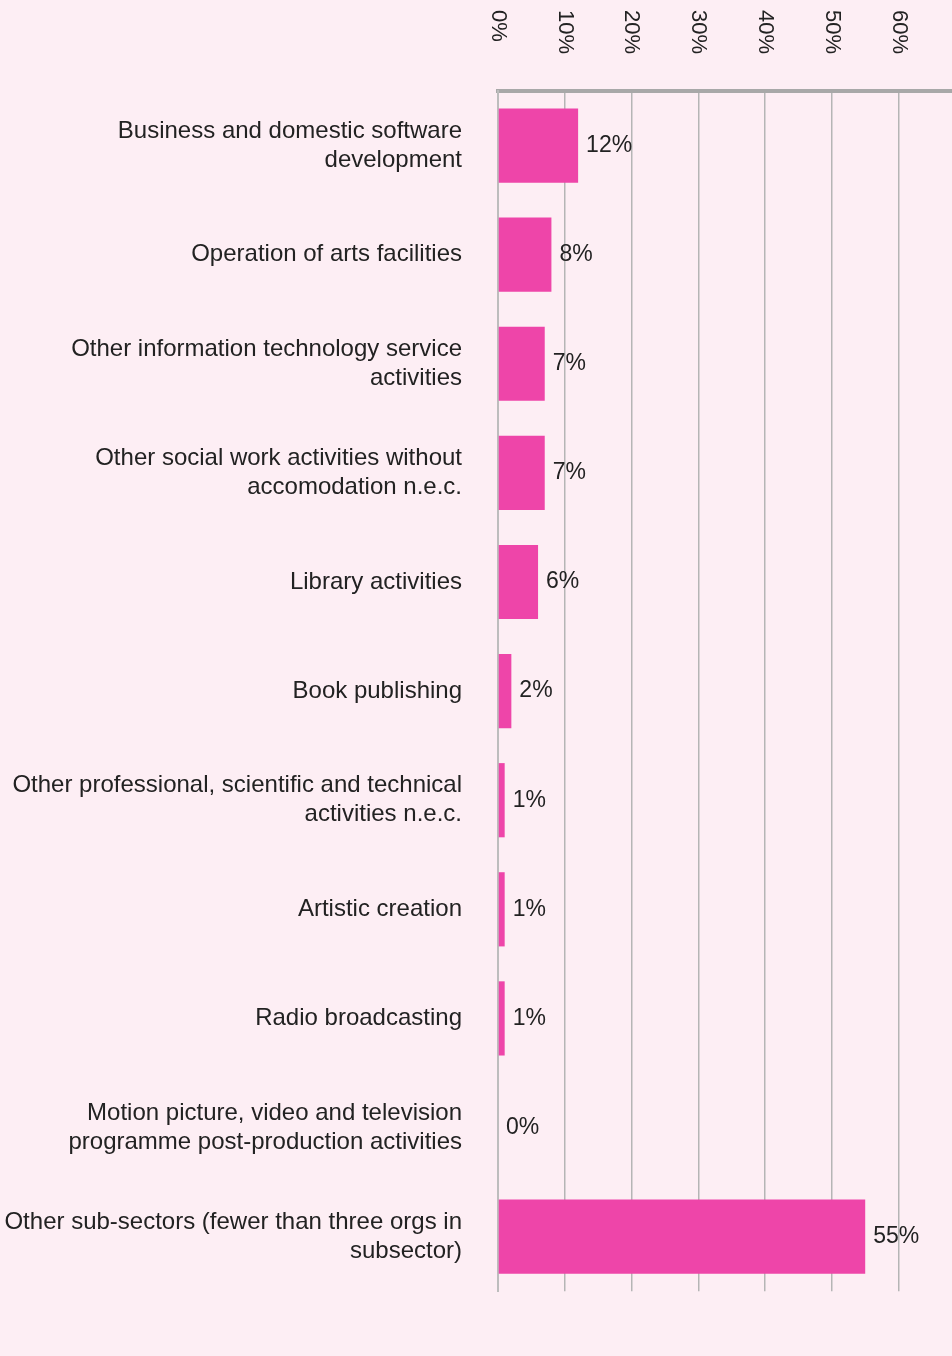 The height and width of the screenshot is (1356, 952). Describe the element at coordinates (896, 1234) in the screenshot. I see `data-label: 55%` at that location.